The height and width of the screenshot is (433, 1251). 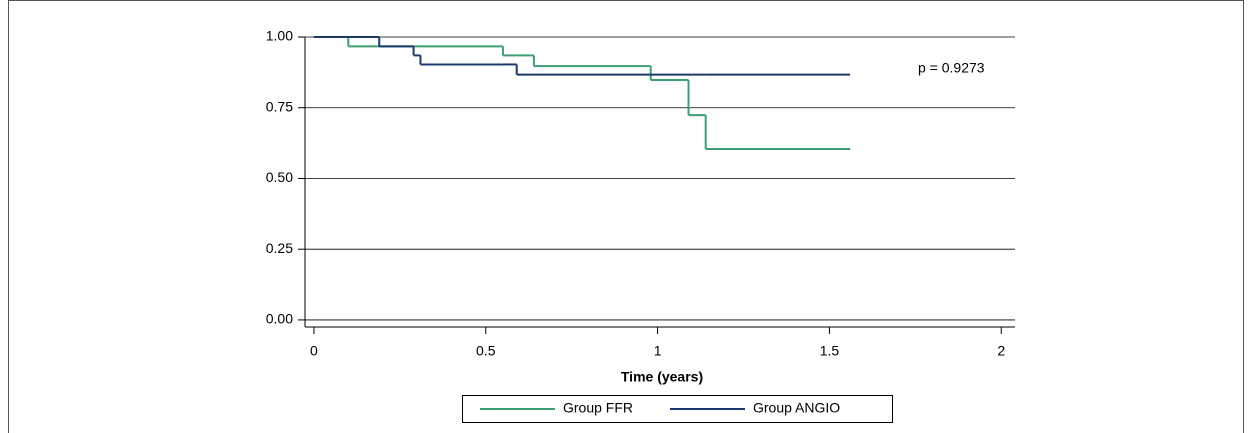 I want to click on y-tick-label: 0.75, so click(x=279, y=106).